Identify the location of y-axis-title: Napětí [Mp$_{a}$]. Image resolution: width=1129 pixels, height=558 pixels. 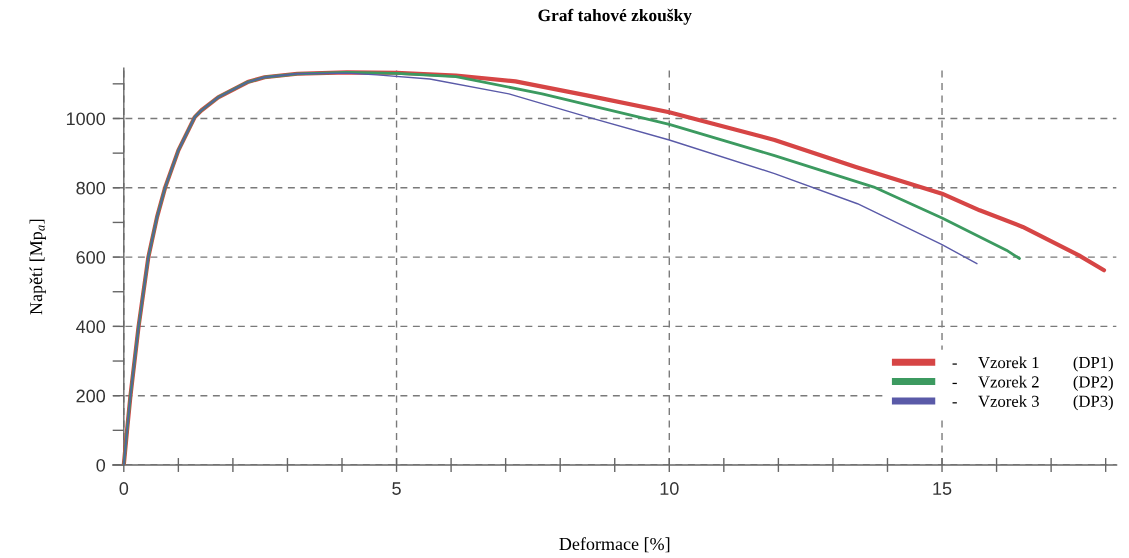
(37, 267).